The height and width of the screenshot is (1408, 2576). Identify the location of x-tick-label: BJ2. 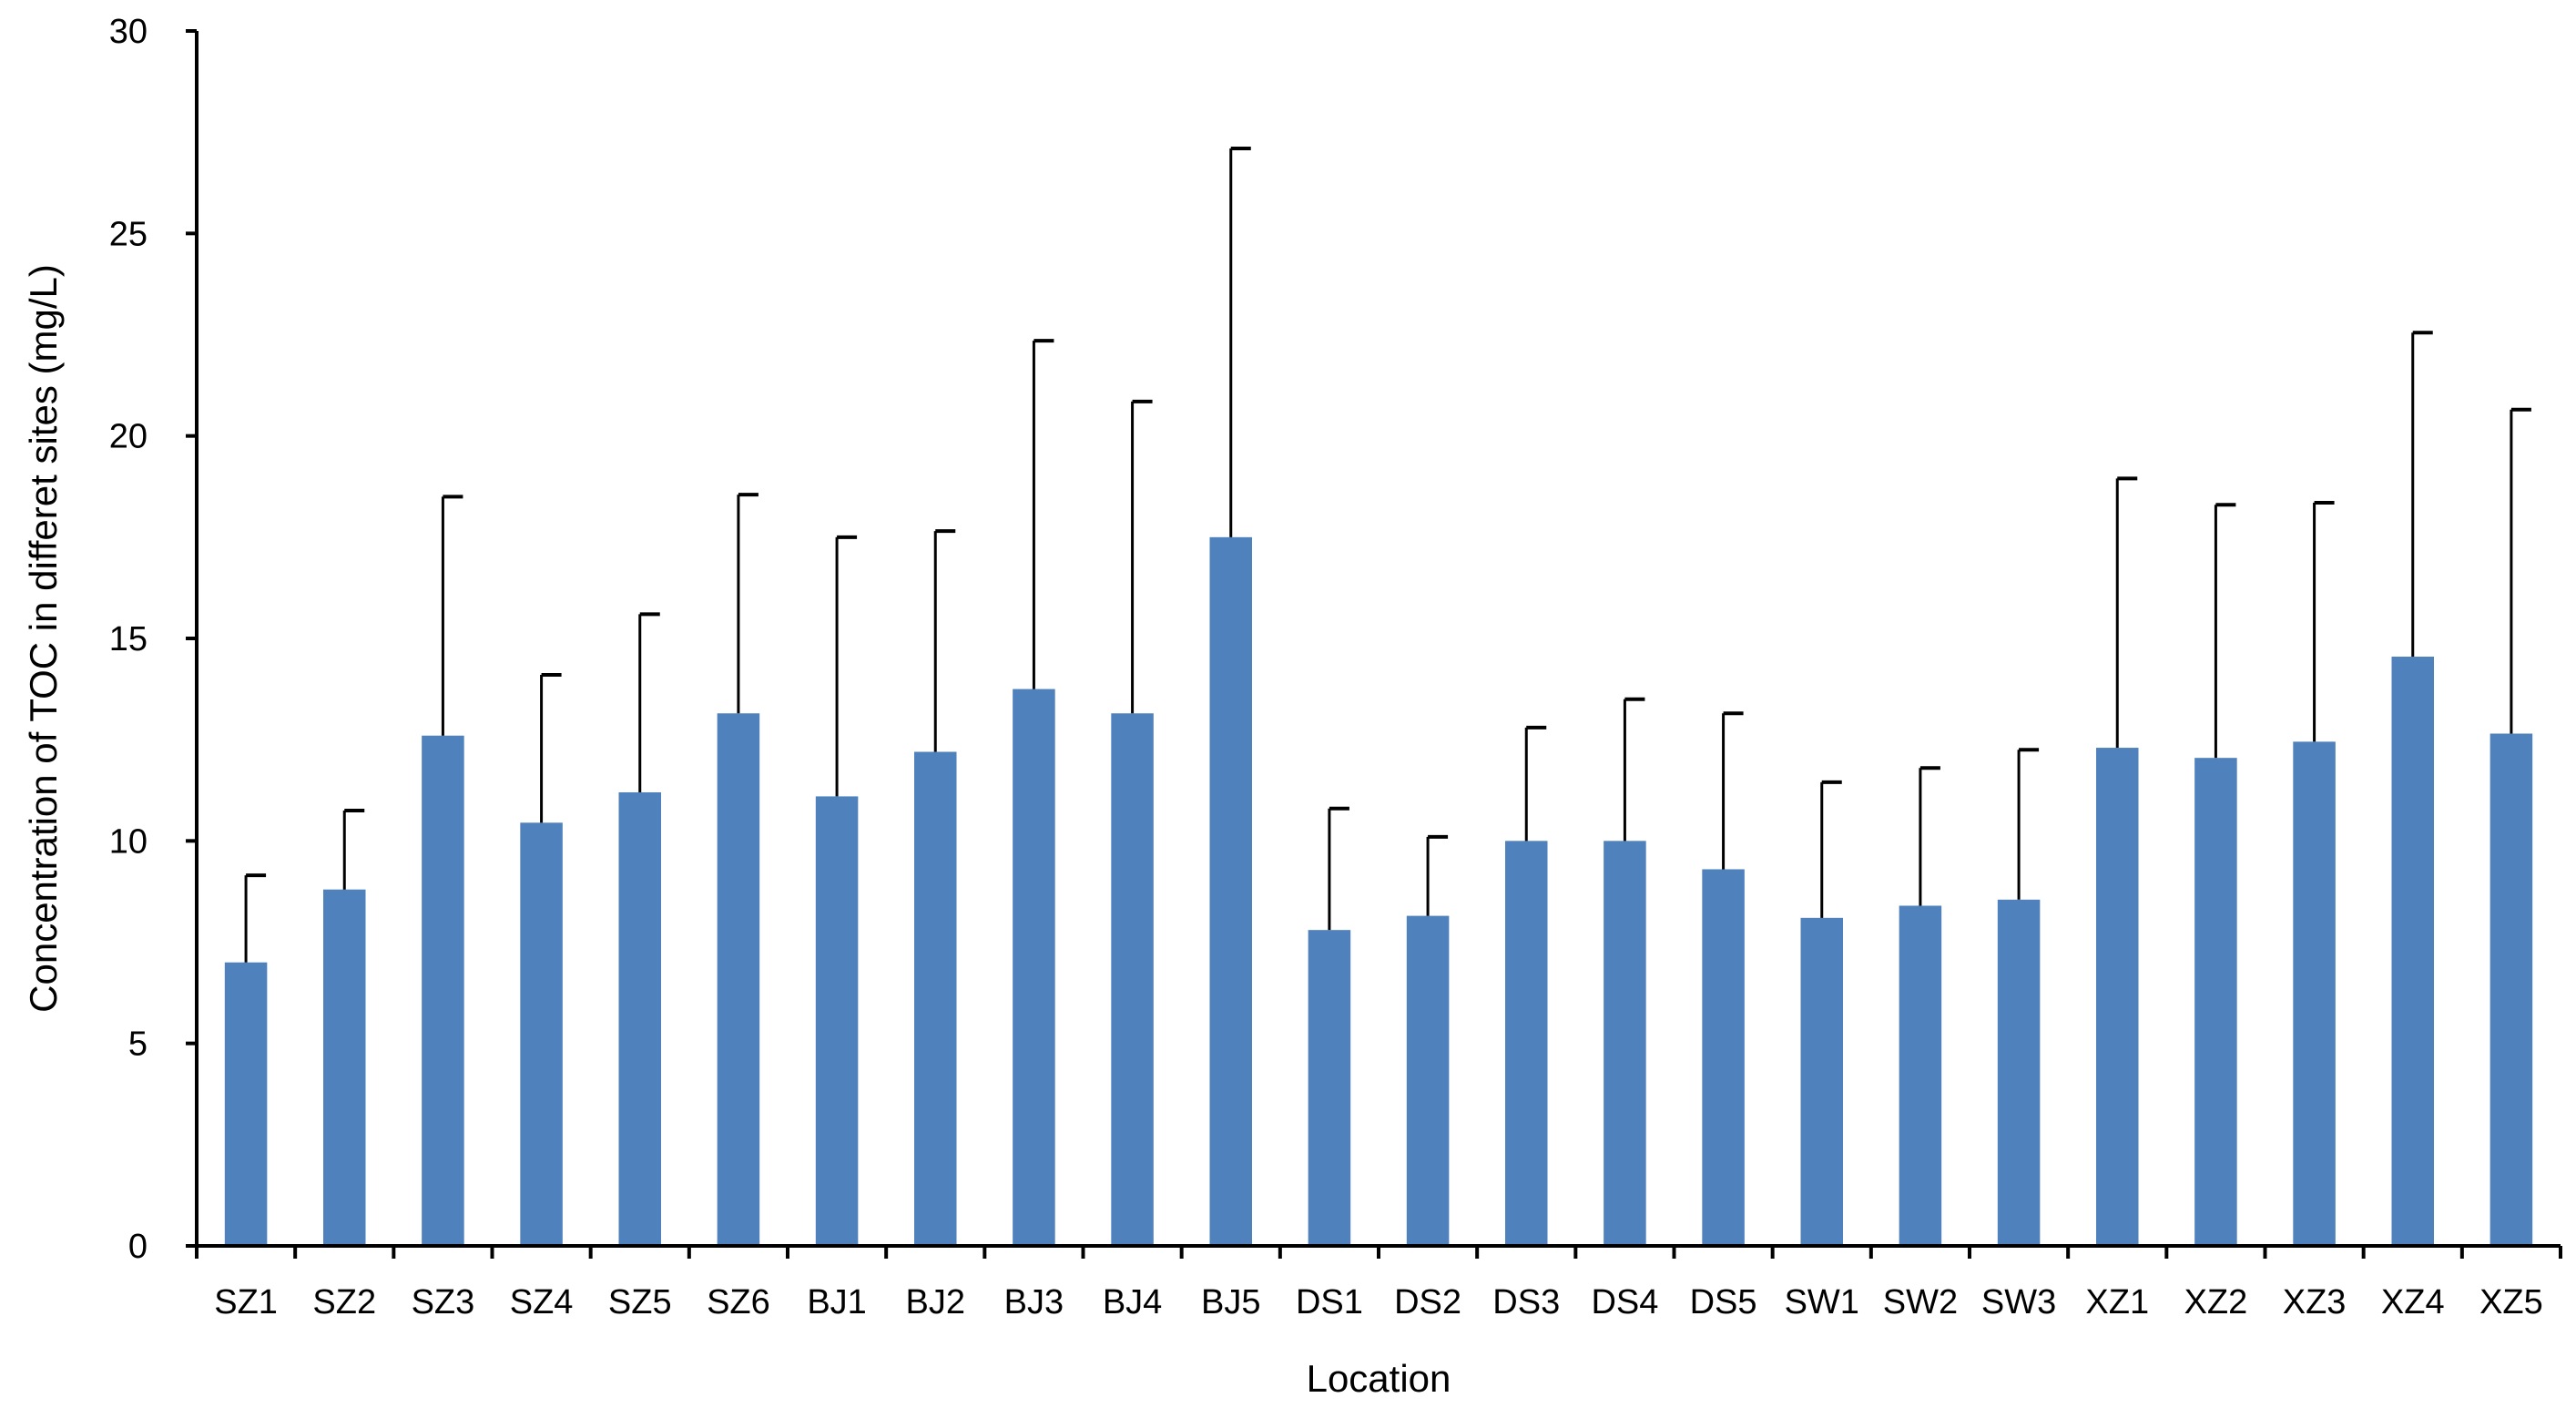
(936, 1302).